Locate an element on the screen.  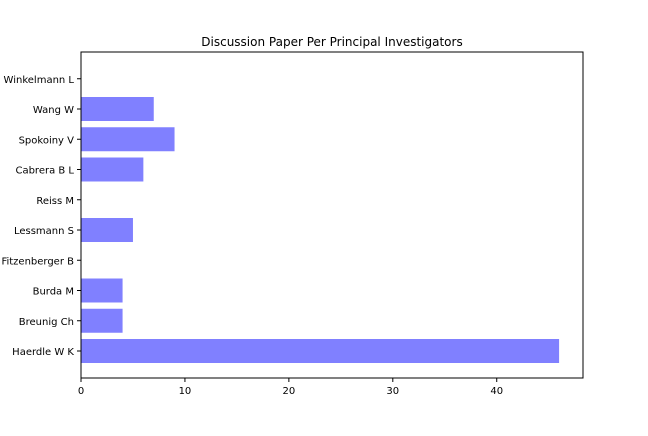
y-tick-label: Breunig Ch is located at coordinates (46, 322).